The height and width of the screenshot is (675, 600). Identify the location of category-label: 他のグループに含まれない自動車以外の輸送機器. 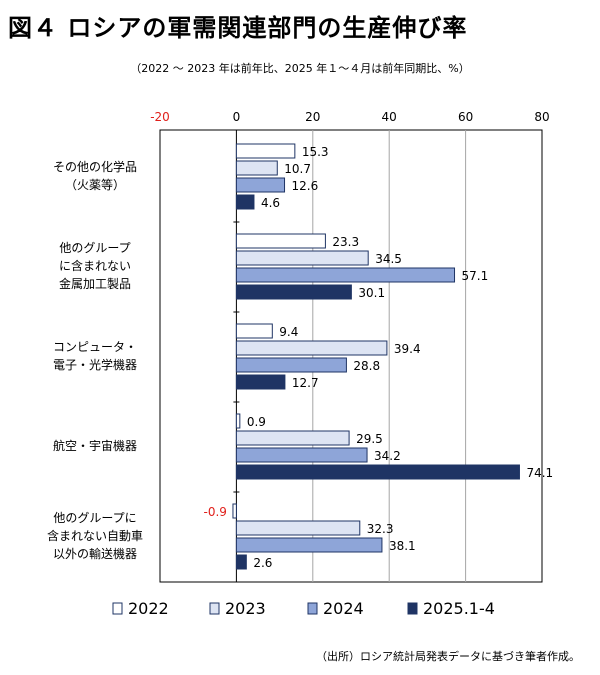
(95, 536).